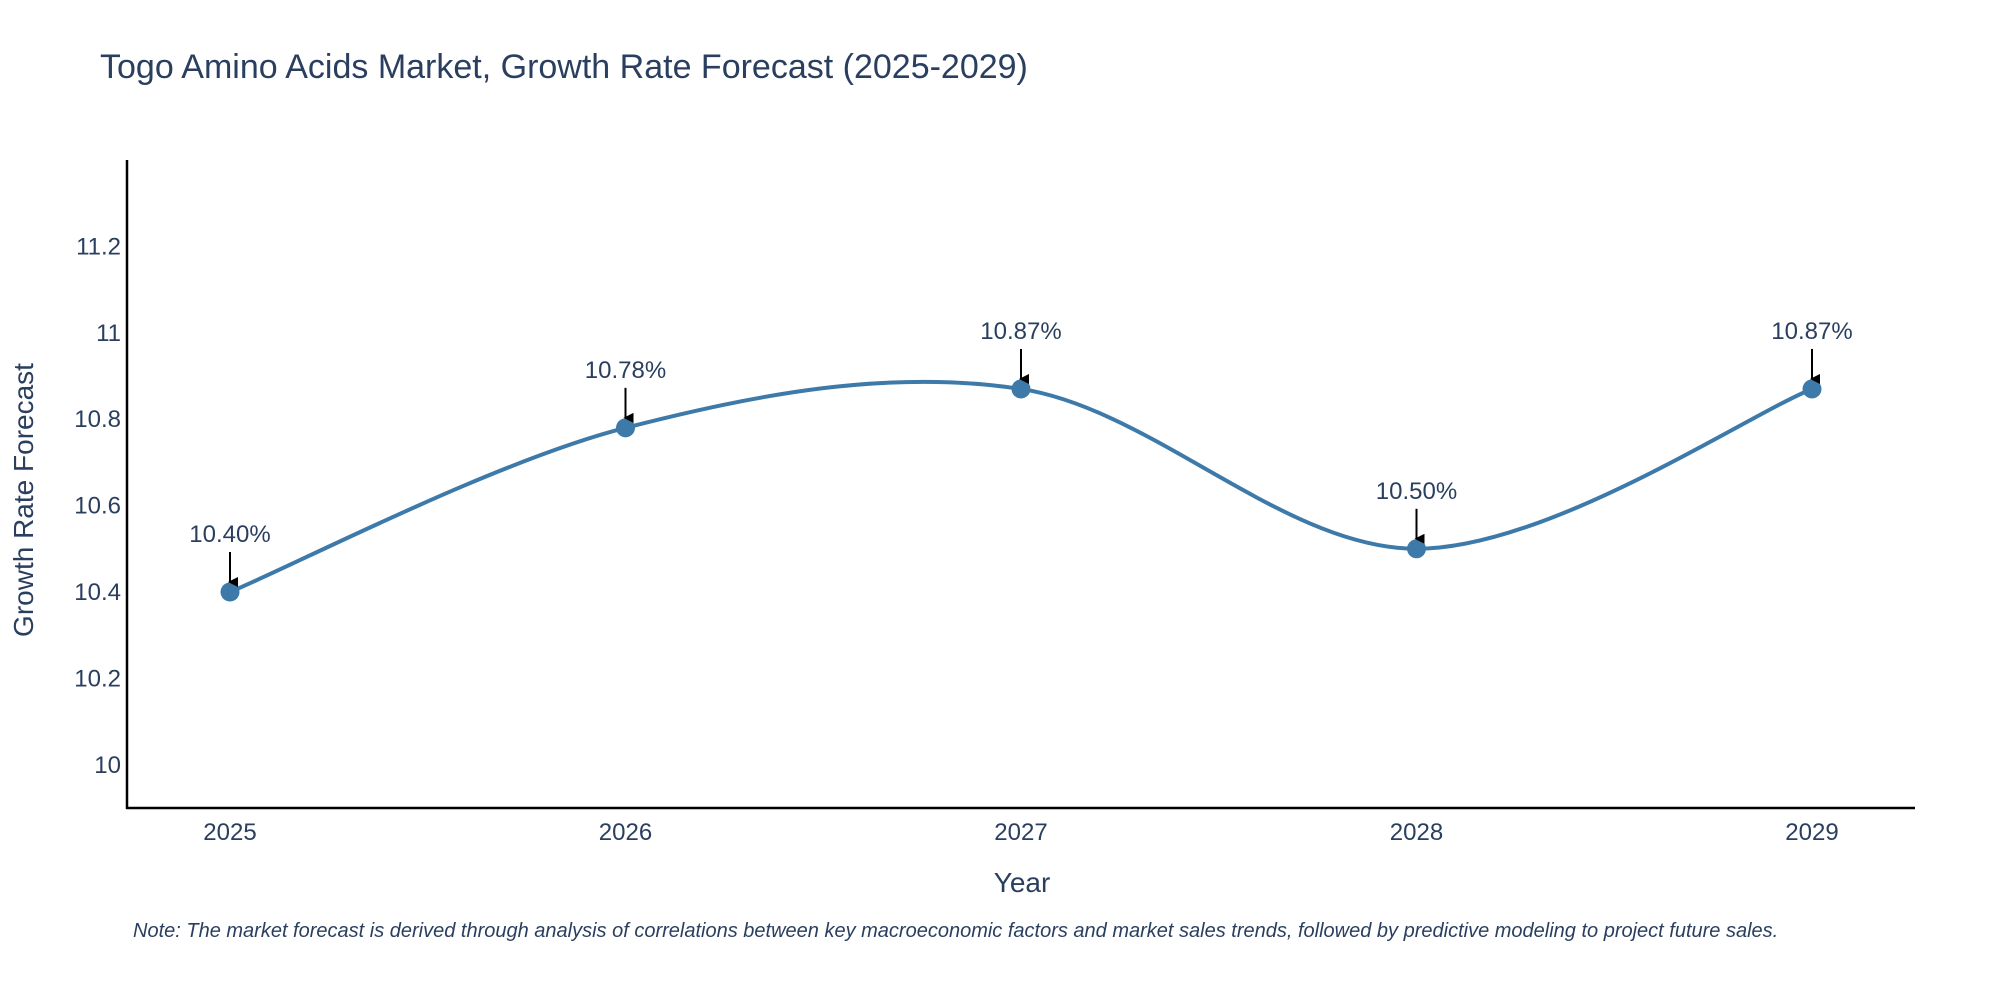 Image resolution: width=2000 pixels, height=1000 pixels. I want to click on y-tick-label: 10.6, so click(97, 506).